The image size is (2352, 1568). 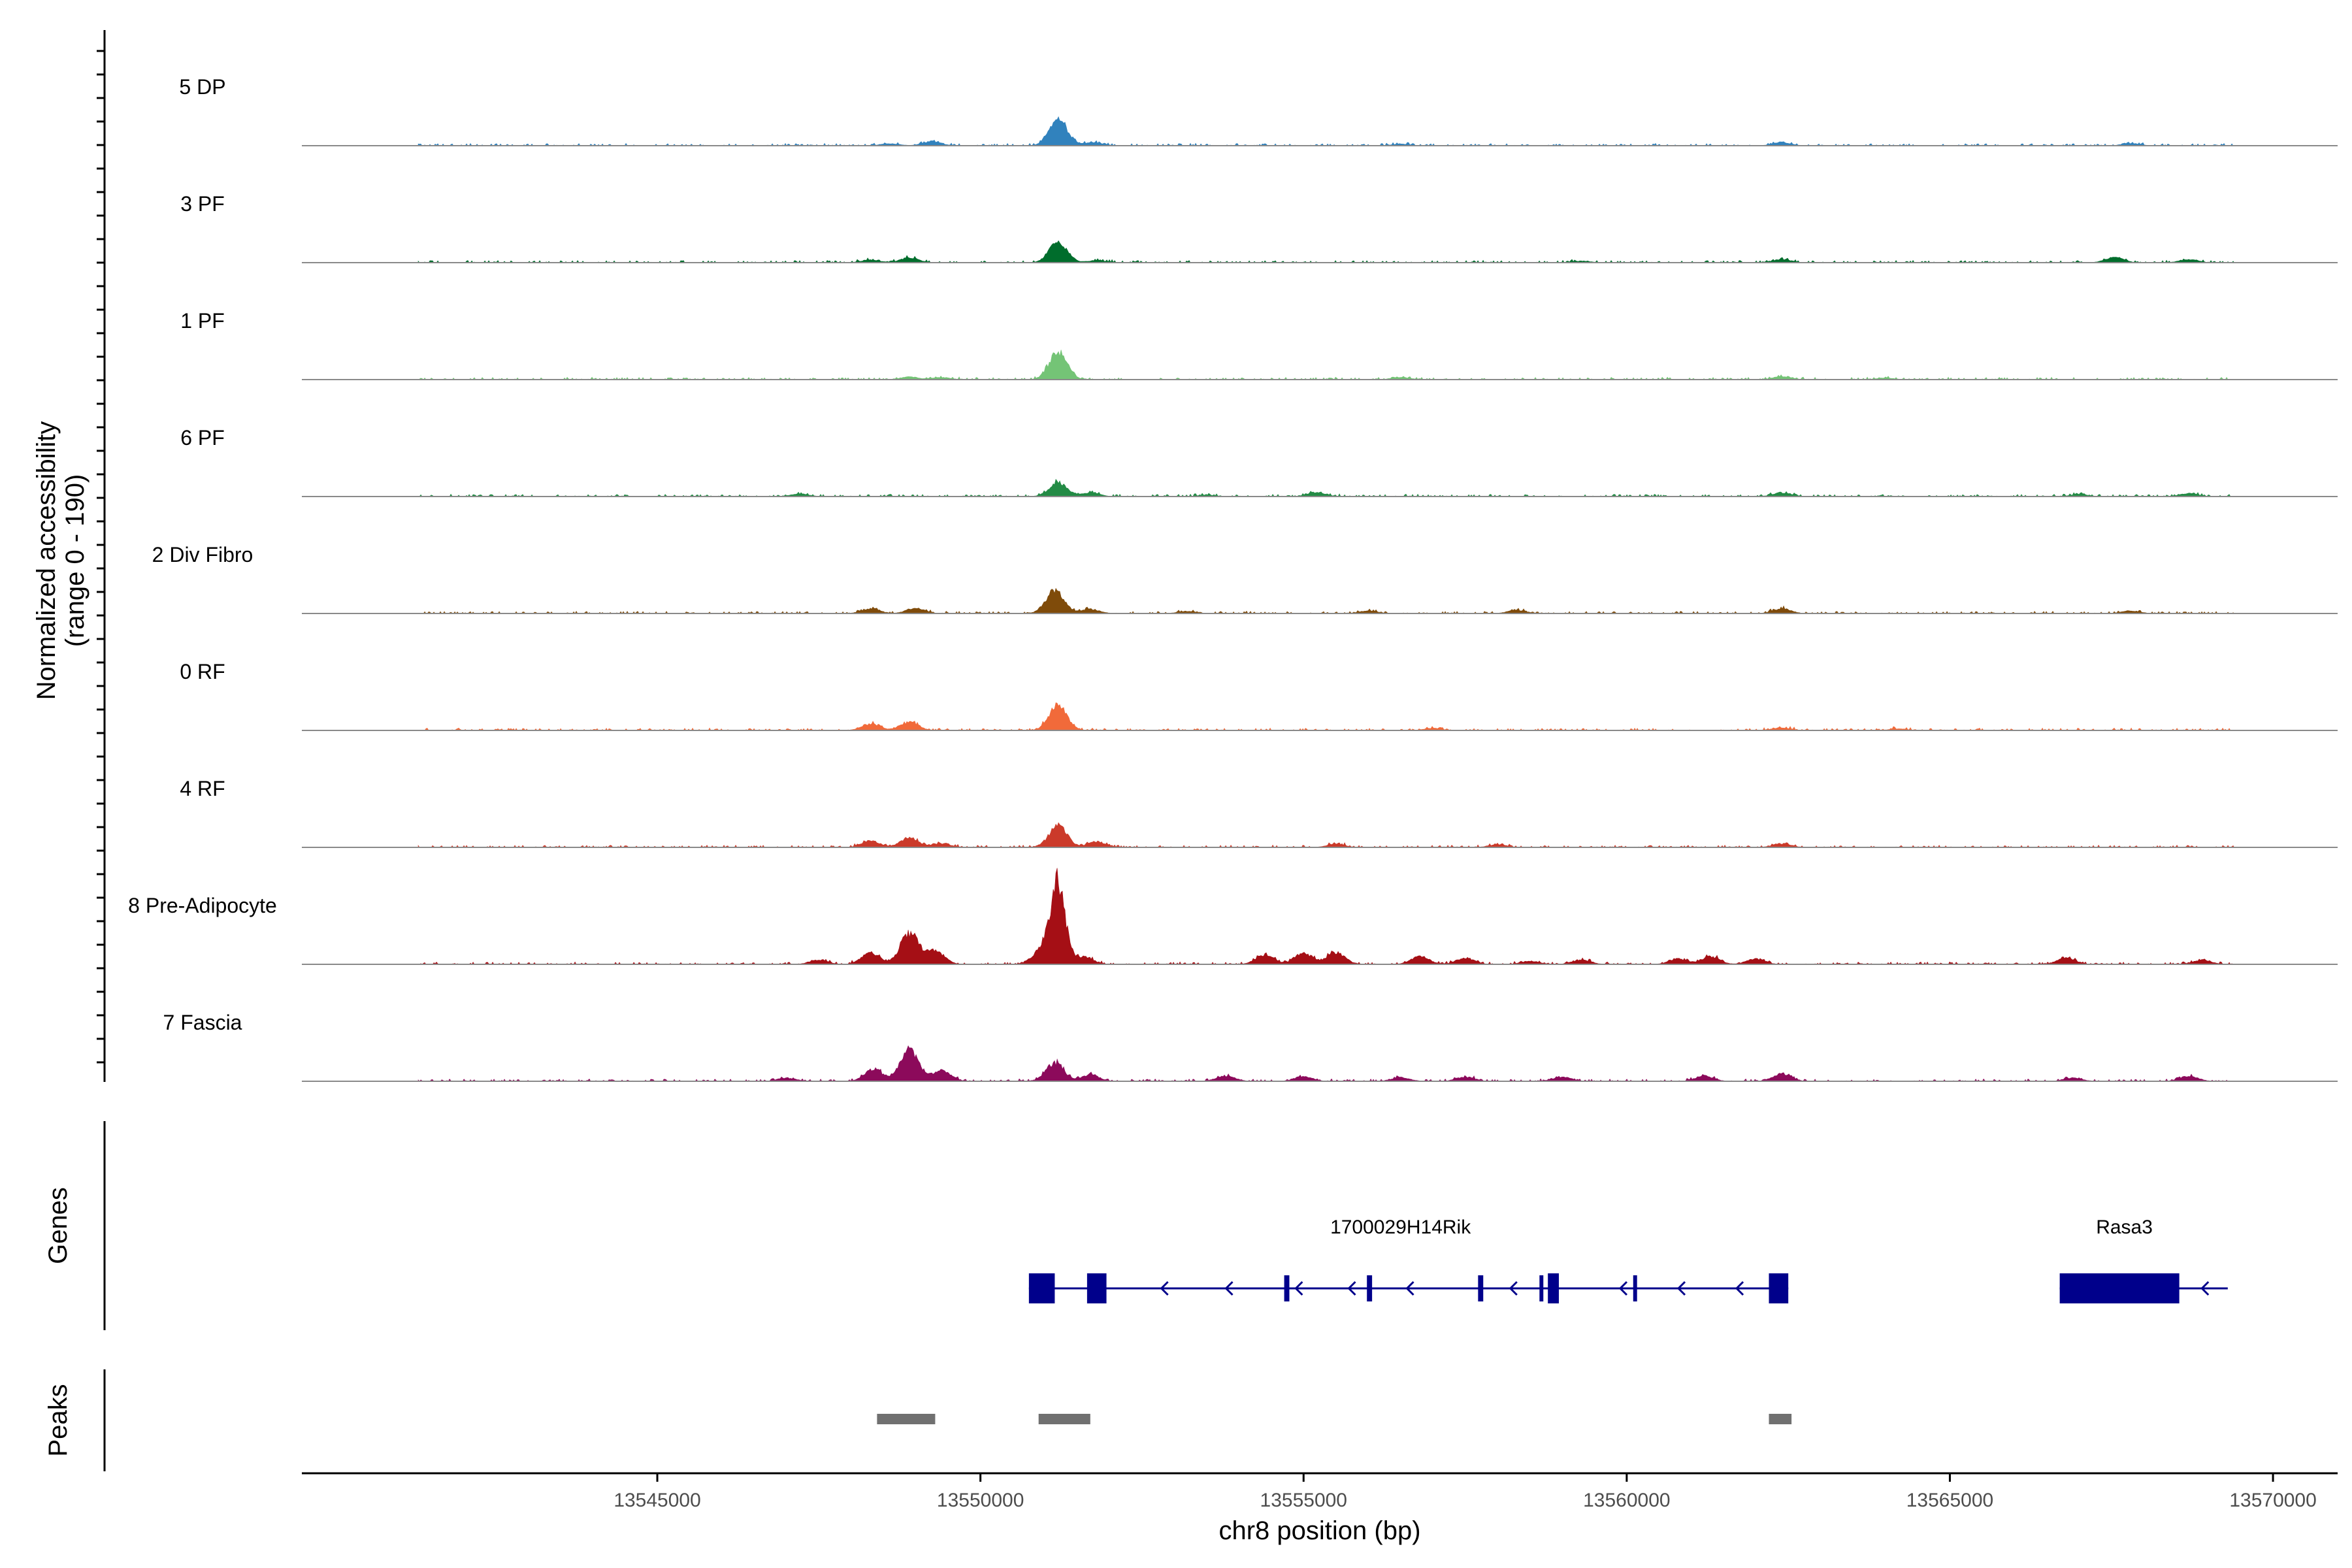 I want to click on x-axis-tick-label: 13560000, so click(x=1626, y=1500).